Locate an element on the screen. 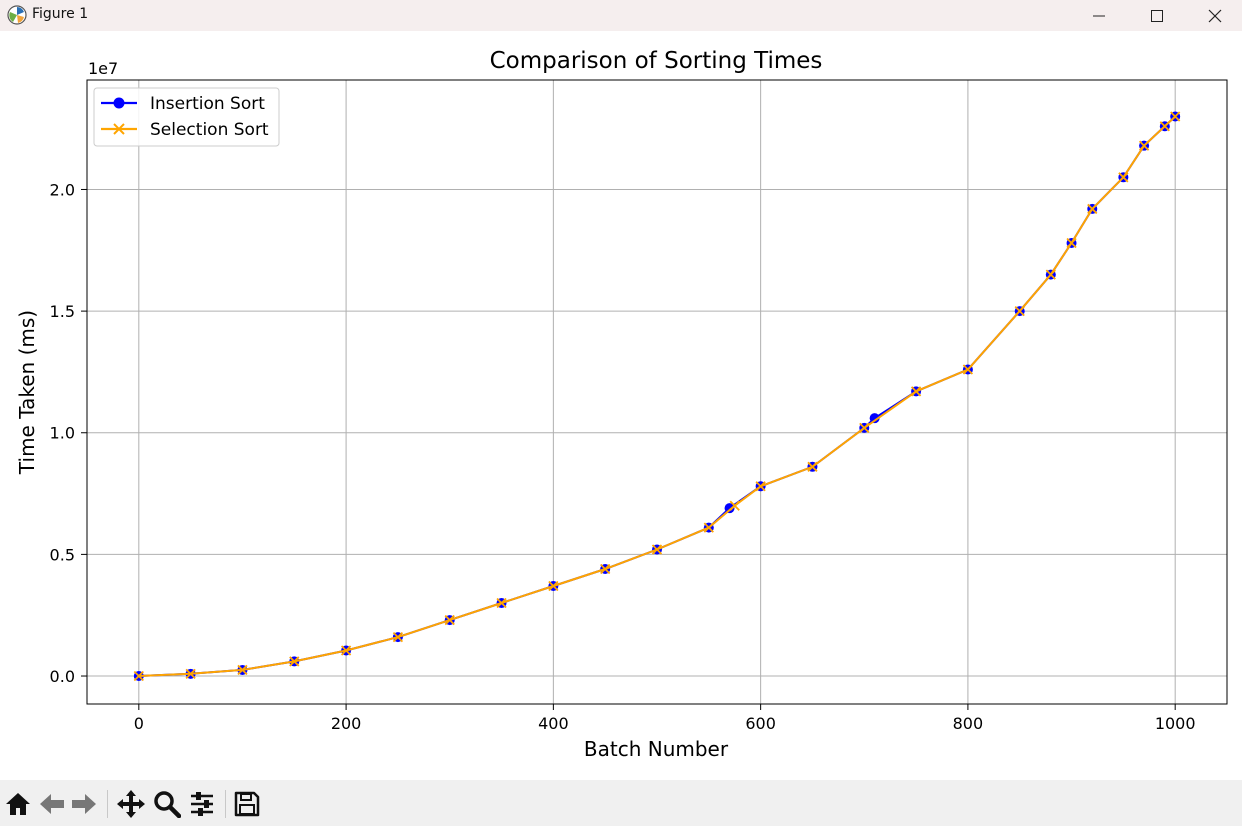  x-tick-label: 800 is located at coordinates (968, 723).